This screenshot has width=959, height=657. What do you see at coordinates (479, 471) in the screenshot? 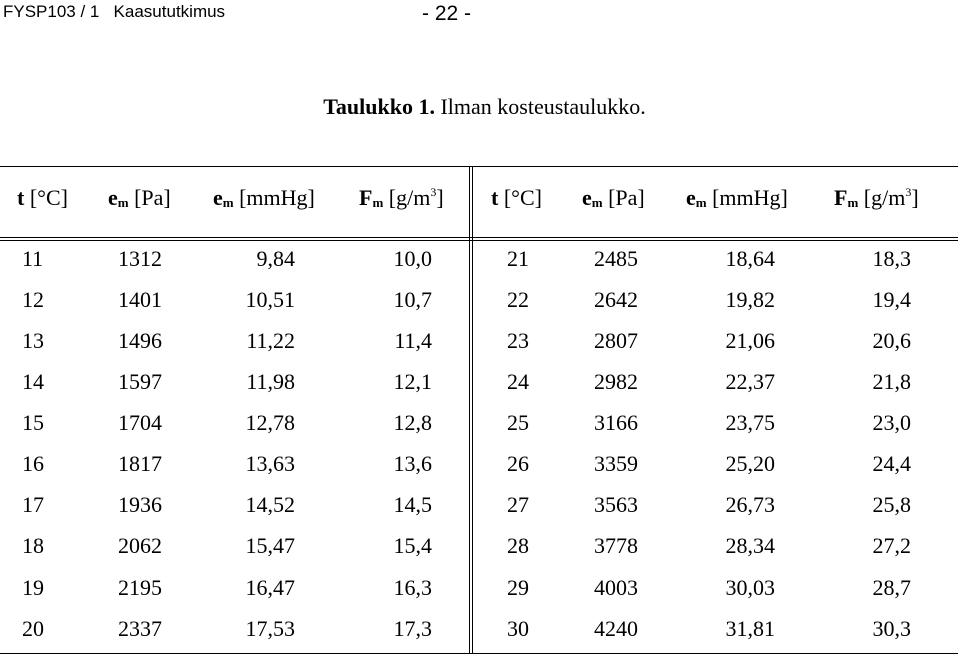
I see `table-row: 16 1817 13,63 13,6 26 3359 25,20 24,4` at bounding box center [479, 471].